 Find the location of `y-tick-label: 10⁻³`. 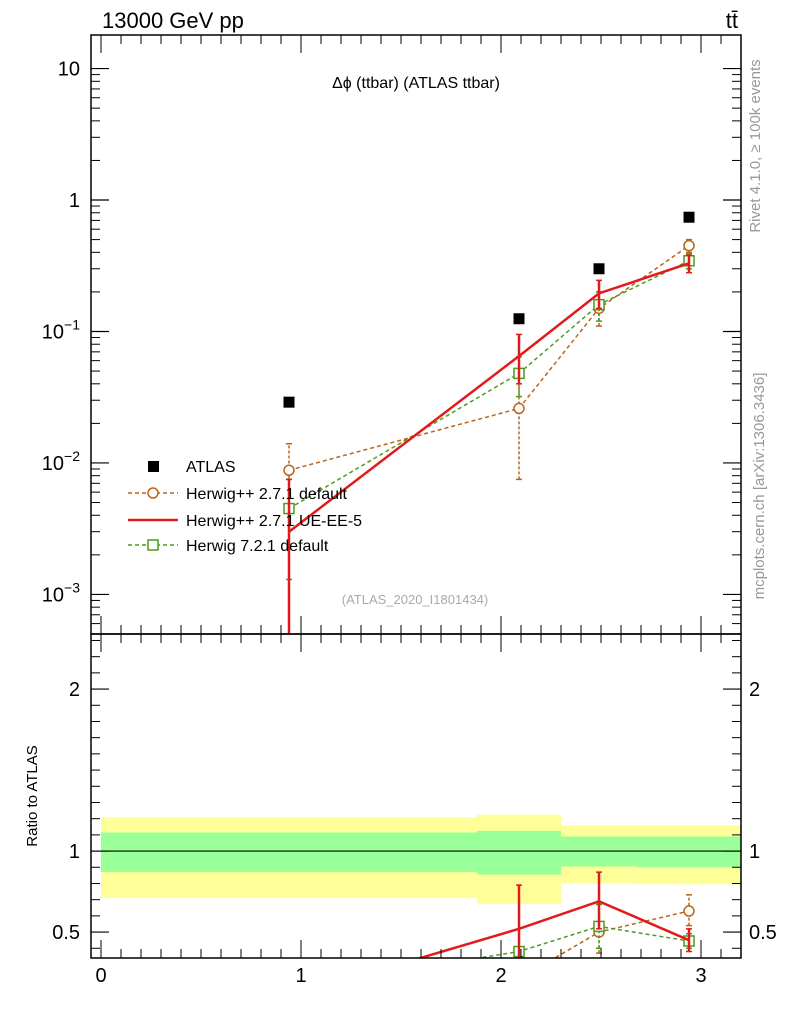

y-tick-label: 10⁻³ is located at coordinates (61, 592).